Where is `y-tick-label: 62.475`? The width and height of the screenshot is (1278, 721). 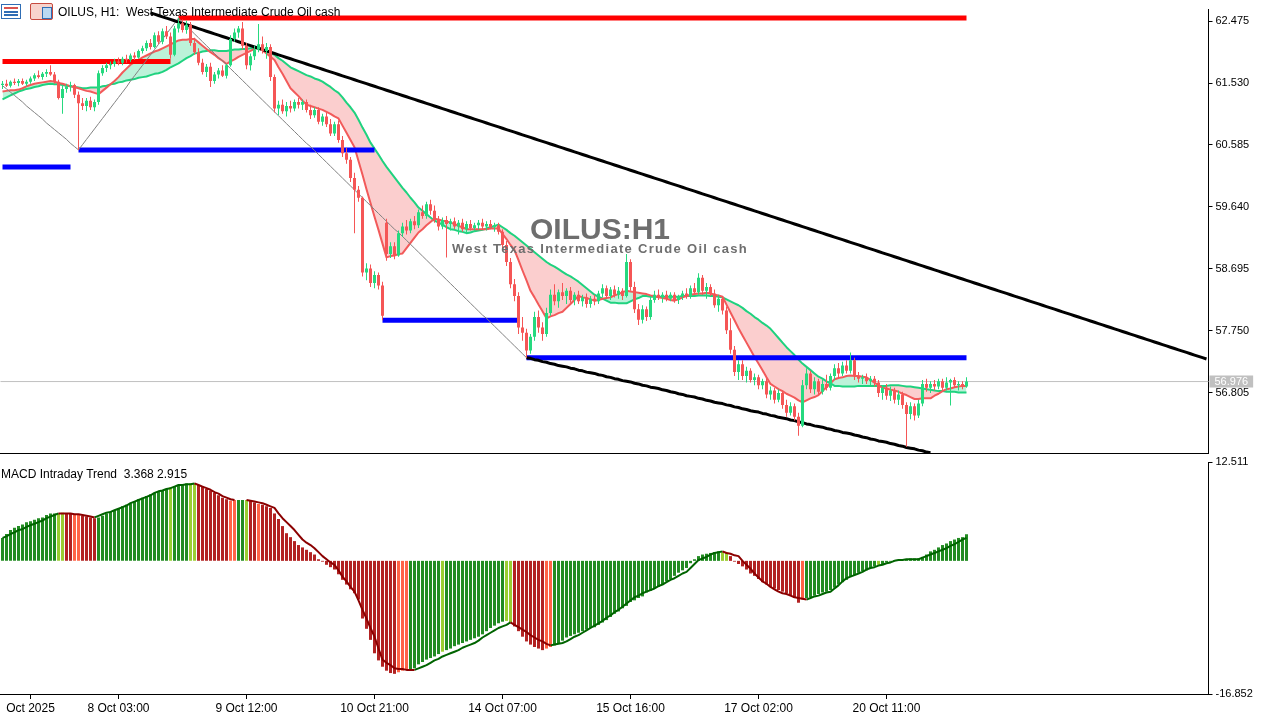
y-tick-label: 62.475 is located at coordinates (1232, 20).